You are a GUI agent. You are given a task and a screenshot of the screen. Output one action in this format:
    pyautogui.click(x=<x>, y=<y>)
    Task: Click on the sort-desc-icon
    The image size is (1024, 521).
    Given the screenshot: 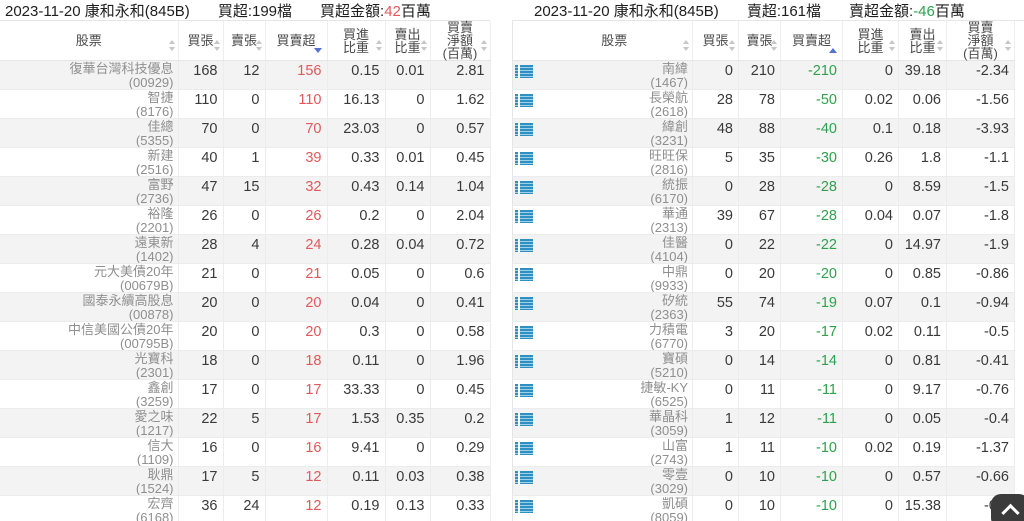 What is the action you would take?
    pyautogui.click(x=317, y=50)
    